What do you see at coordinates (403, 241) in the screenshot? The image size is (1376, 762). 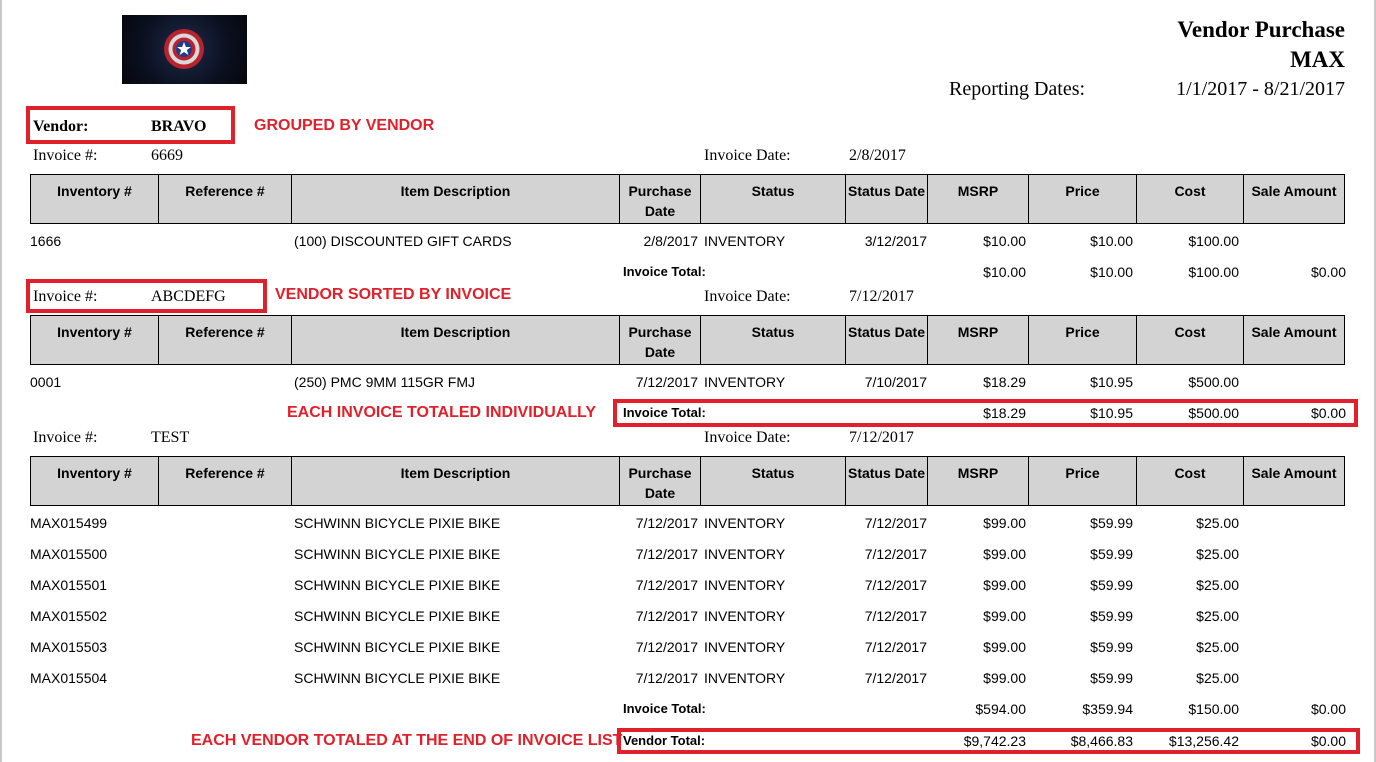 I see `cell-desc: (100) DISCOUNTED GIFT CARDS` at bounding box center [403, 241].